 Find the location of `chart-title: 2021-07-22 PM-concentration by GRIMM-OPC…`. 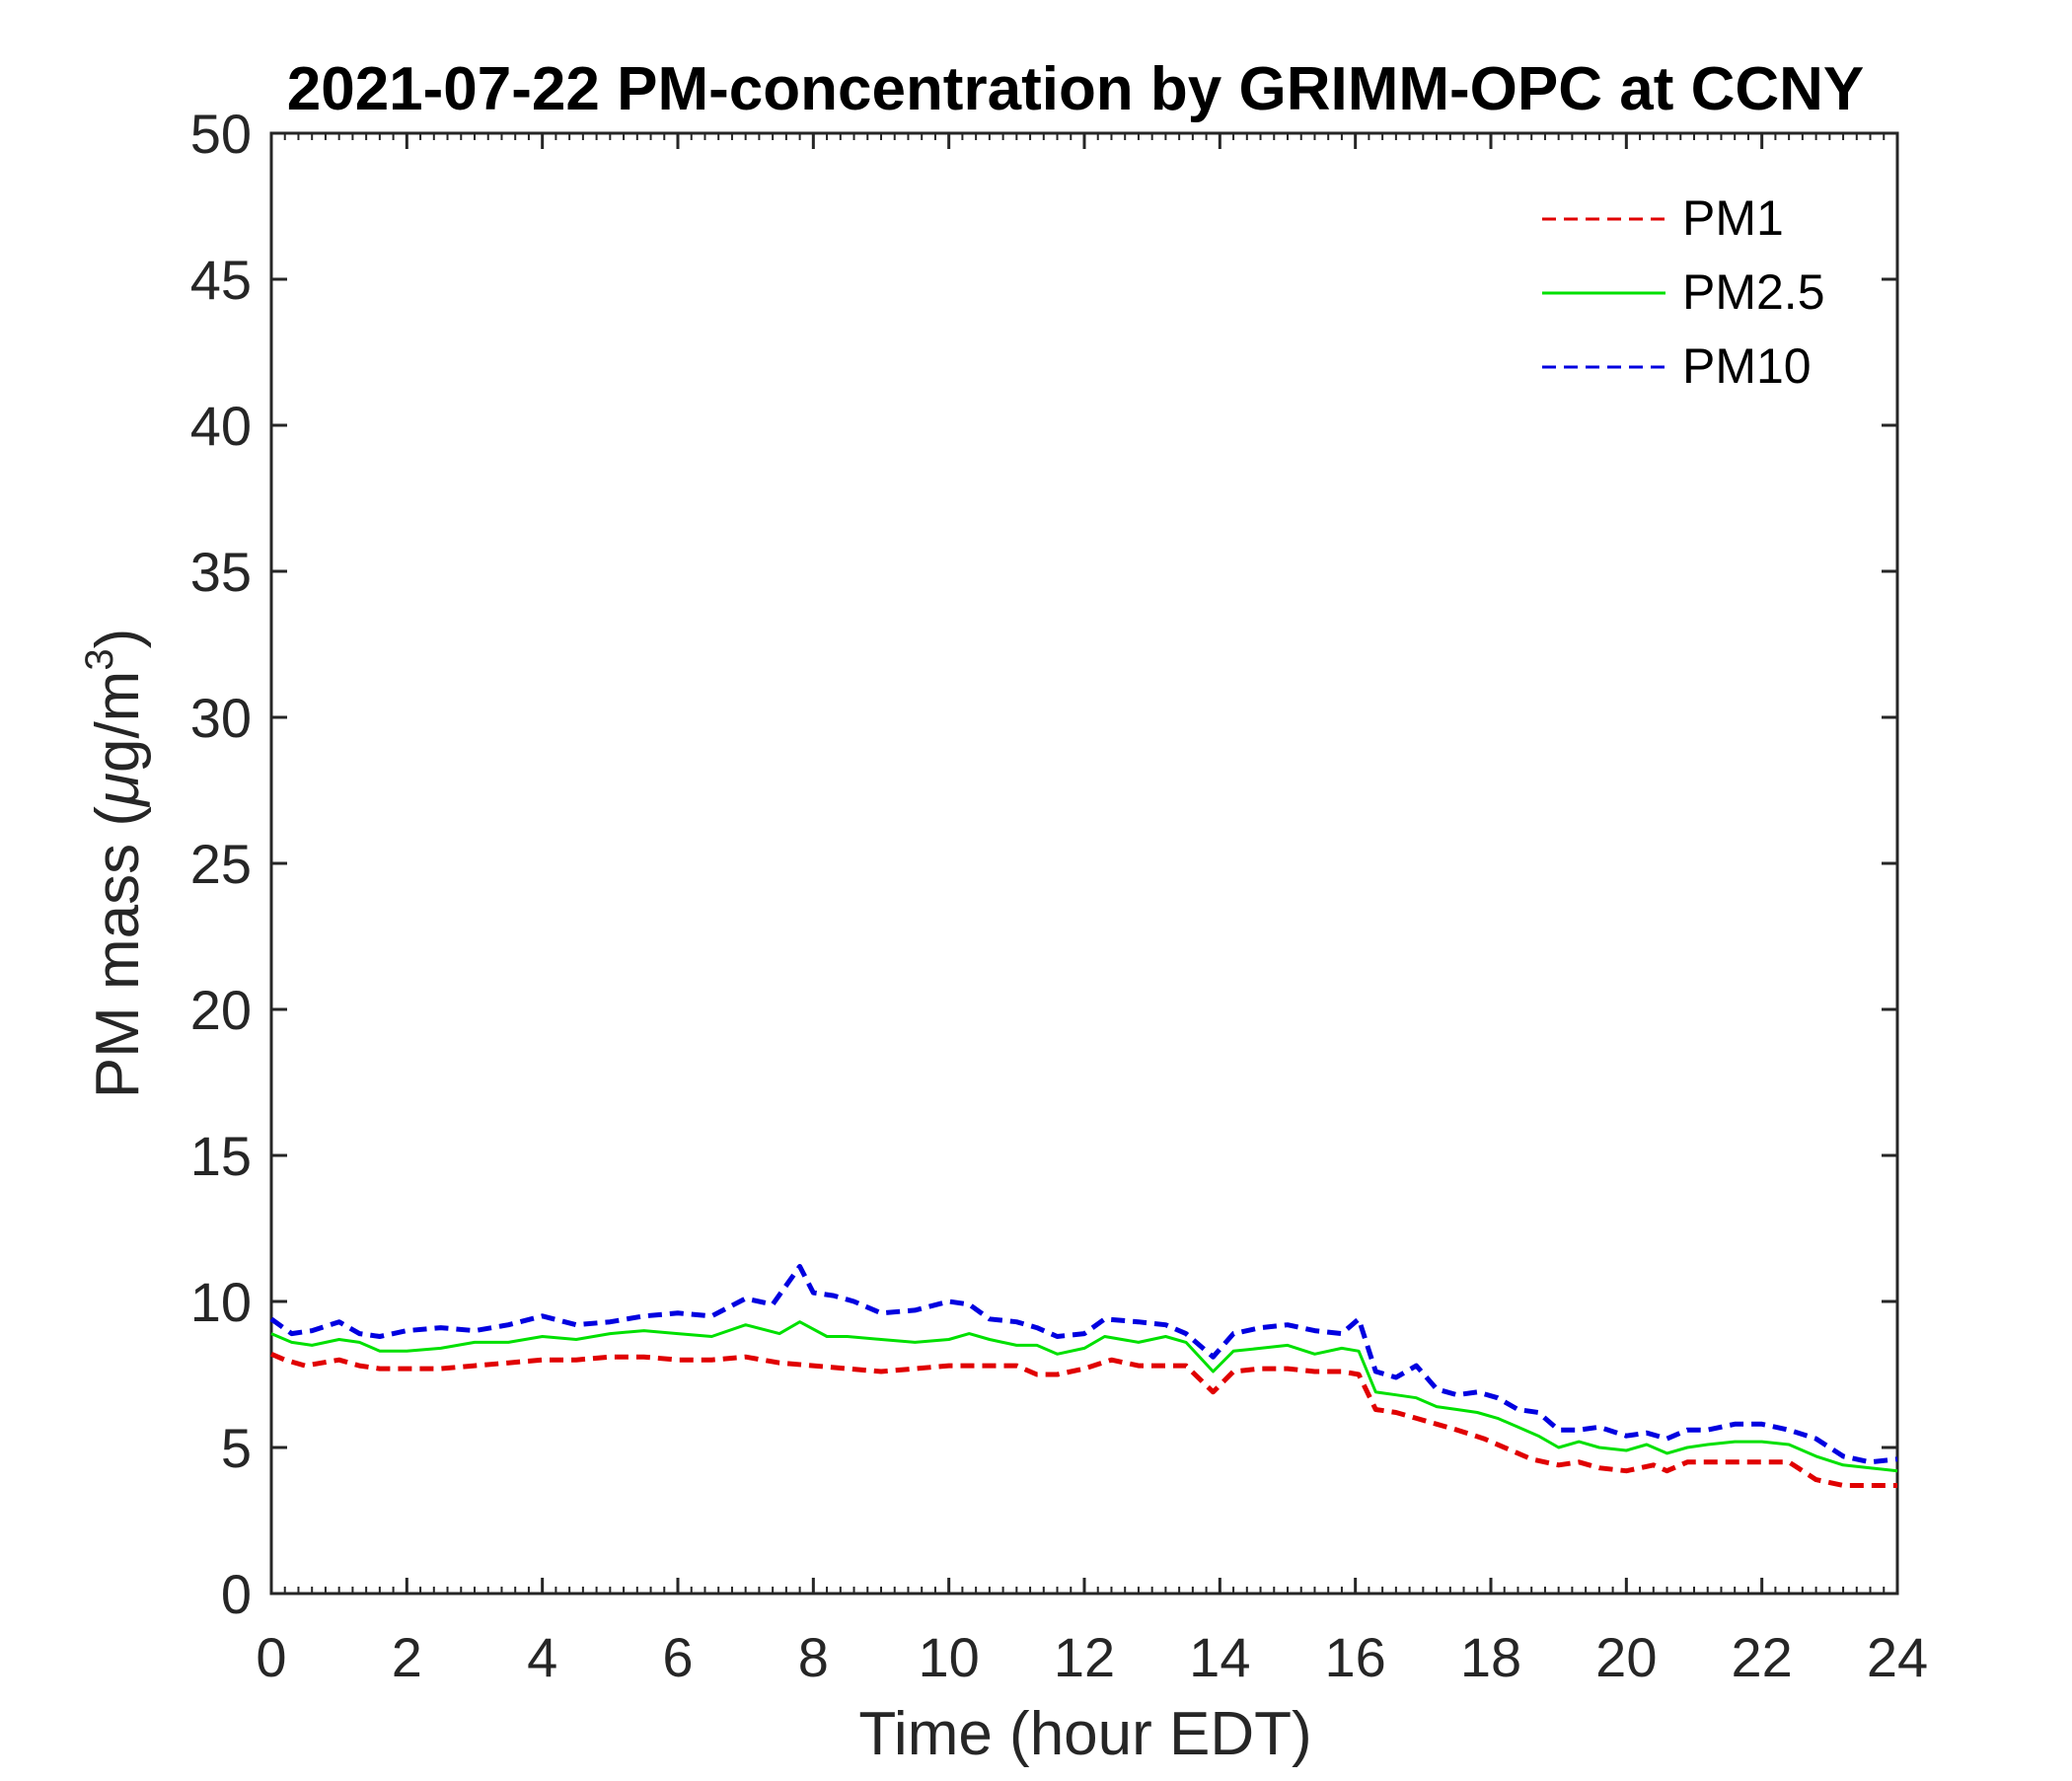

chart-title: 2021-07-22 PM-concentration by GRIMM-OPC… is located at coordinates (1076, 89).